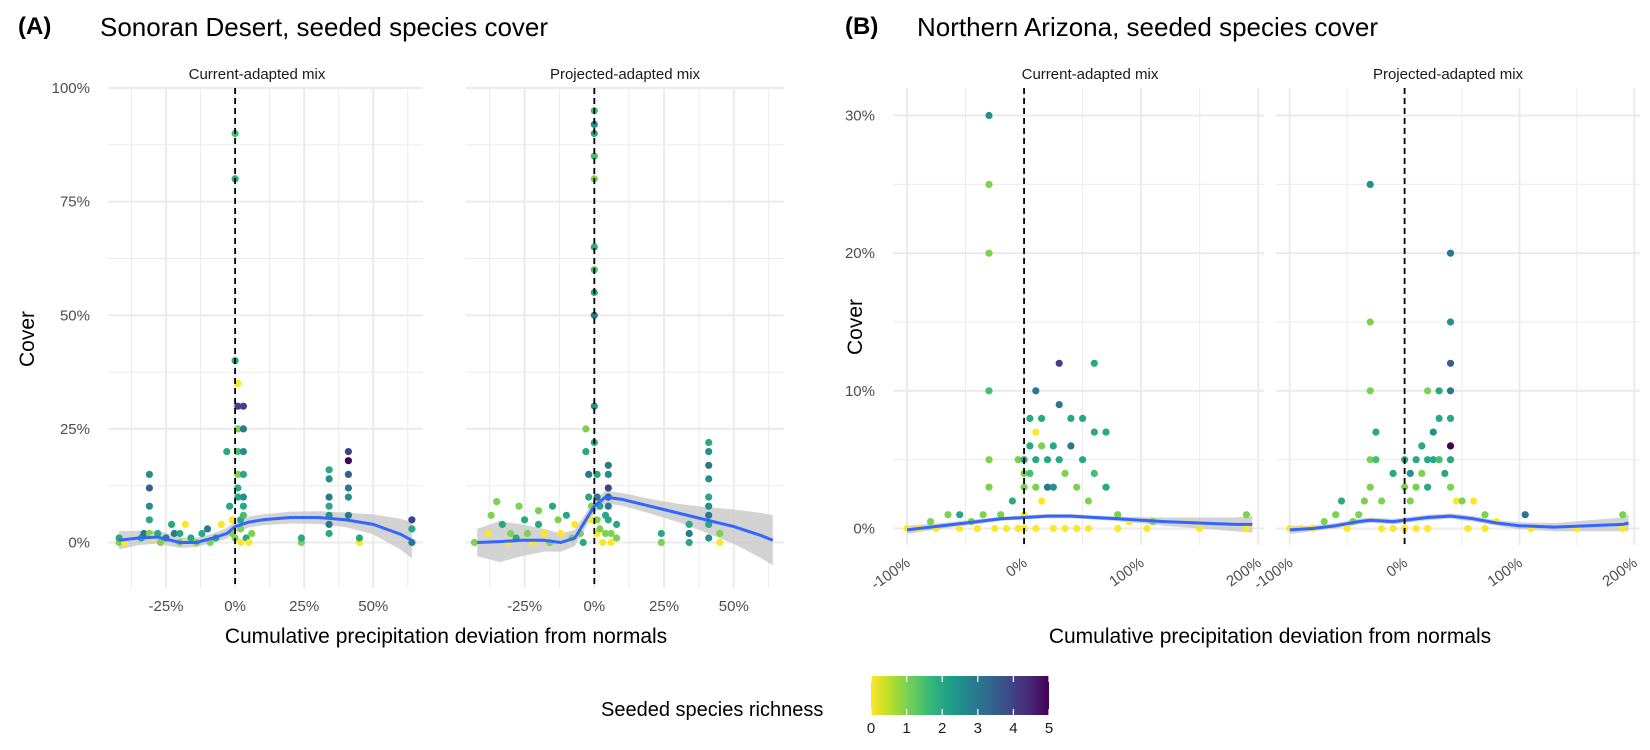 This screenshot has width=1650, height=750. Describe the element at coordinates (1459, 523) in the screenshot. I see `smooth-confidence-band` at that location.